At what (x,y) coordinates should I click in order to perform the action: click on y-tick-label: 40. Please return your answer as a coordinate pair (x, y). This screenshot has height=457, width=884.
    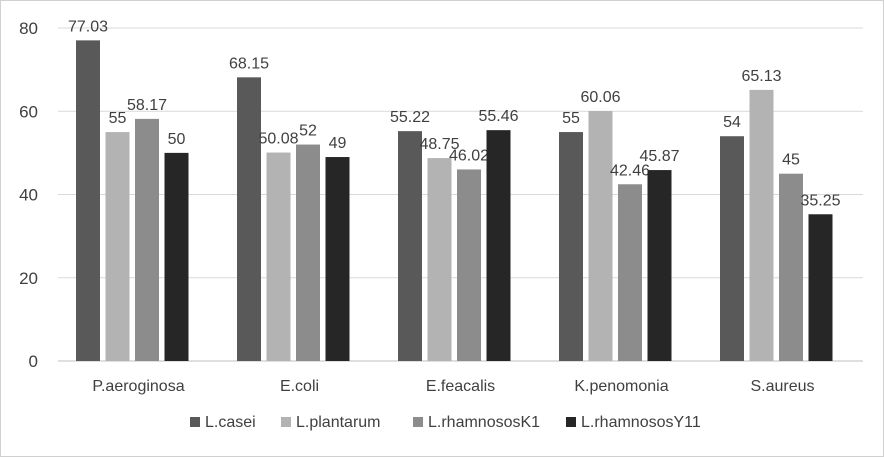
    Looking at the image, I should click on (28, 195).